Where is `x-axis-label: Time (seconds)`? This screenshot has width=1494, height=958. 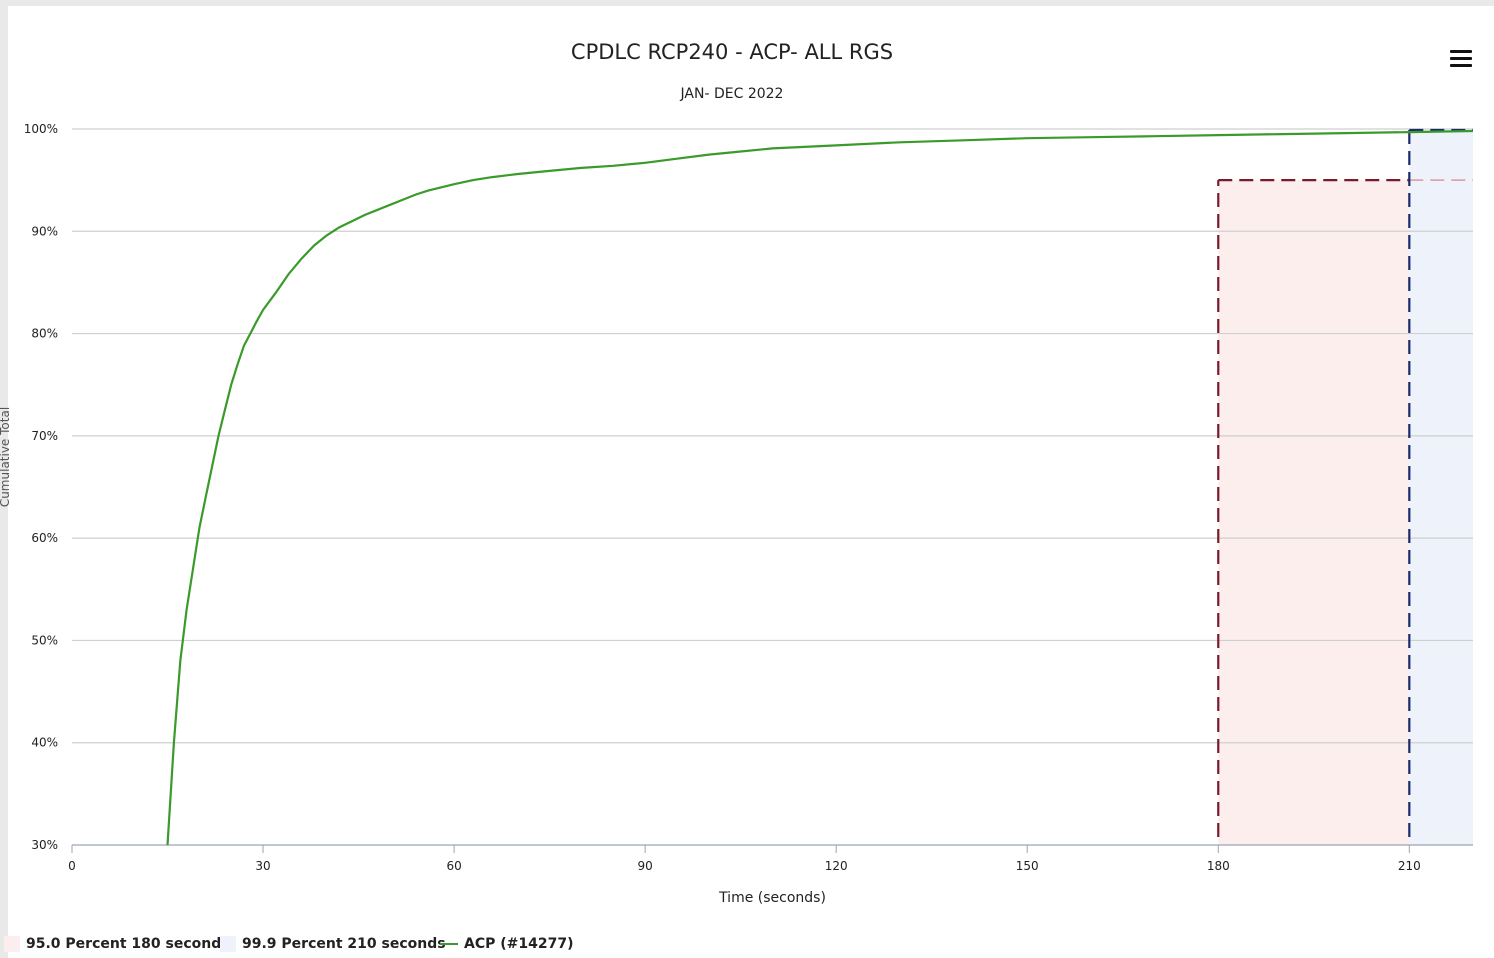
x-axis-label: Time (seconds) is located at coordinates (772, 898).